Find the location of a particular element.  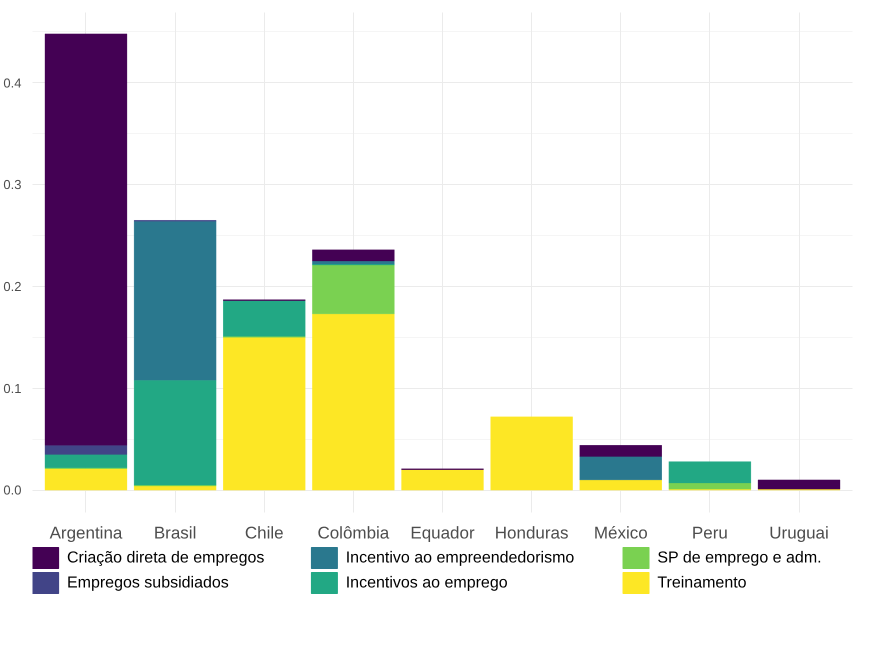

x-tick-label: Peru is located at coordinates (710, 533).